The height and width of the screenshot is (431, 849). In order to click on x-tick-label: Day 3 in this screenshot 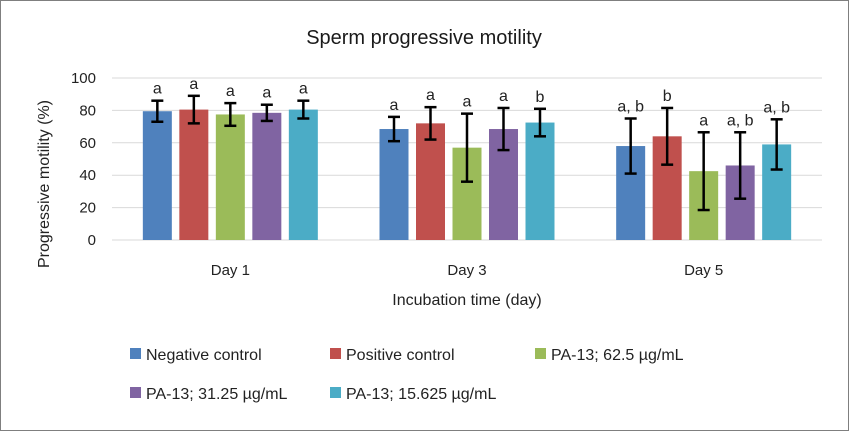, I will do `click(466, 270)`.